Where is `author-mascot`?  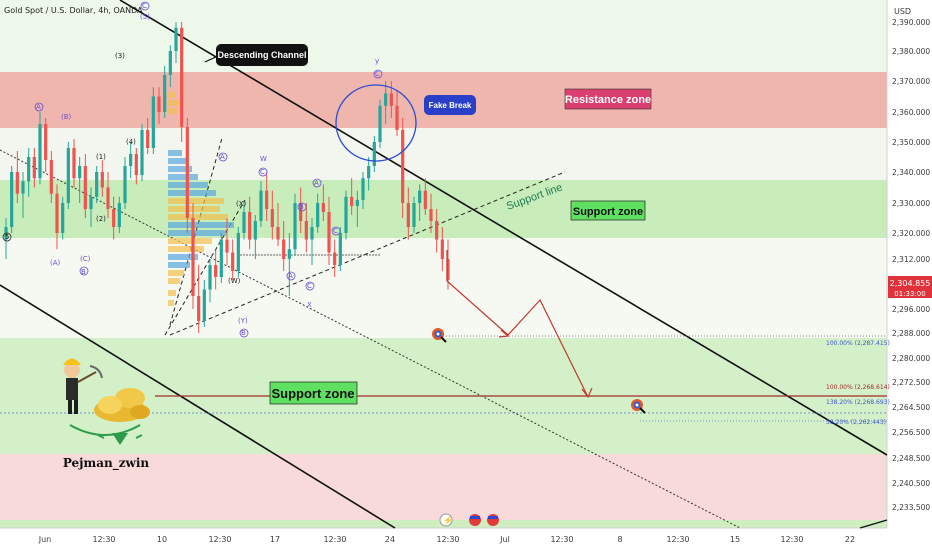
author-mascot is located at coordinates (106, 401).